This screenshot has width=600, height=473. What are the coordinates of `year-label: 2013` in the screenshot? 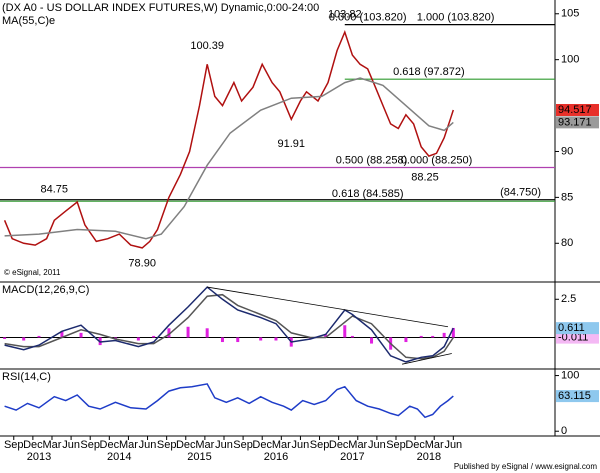 It's located at (39, 457).